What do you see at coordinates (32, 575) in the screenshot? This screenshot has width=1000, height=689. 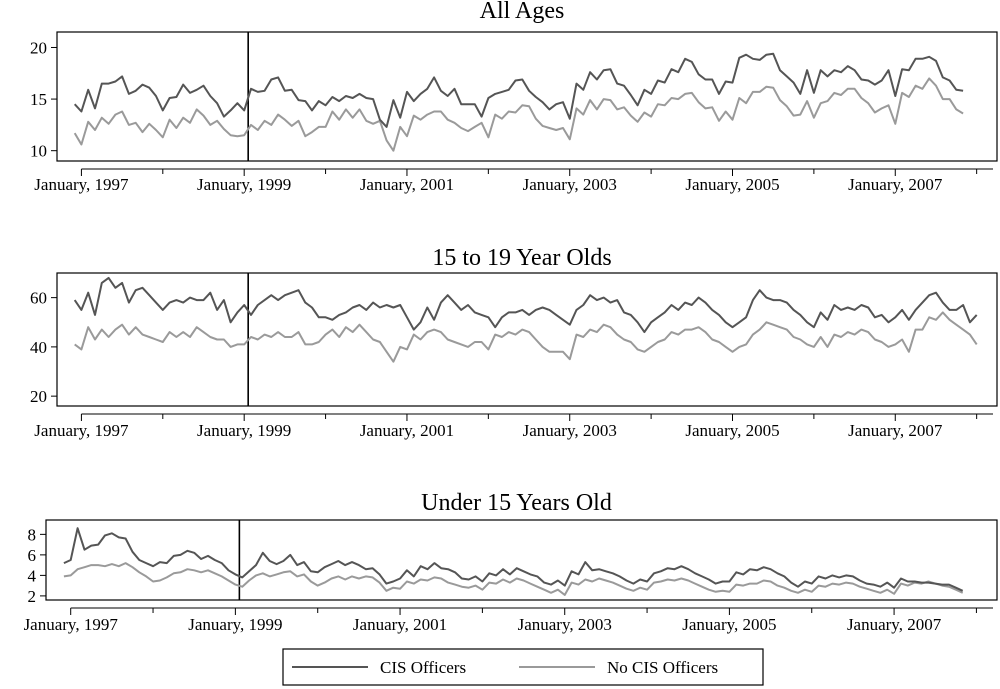 I see `y-tick-label: 4` at bounding box center [32, 575].